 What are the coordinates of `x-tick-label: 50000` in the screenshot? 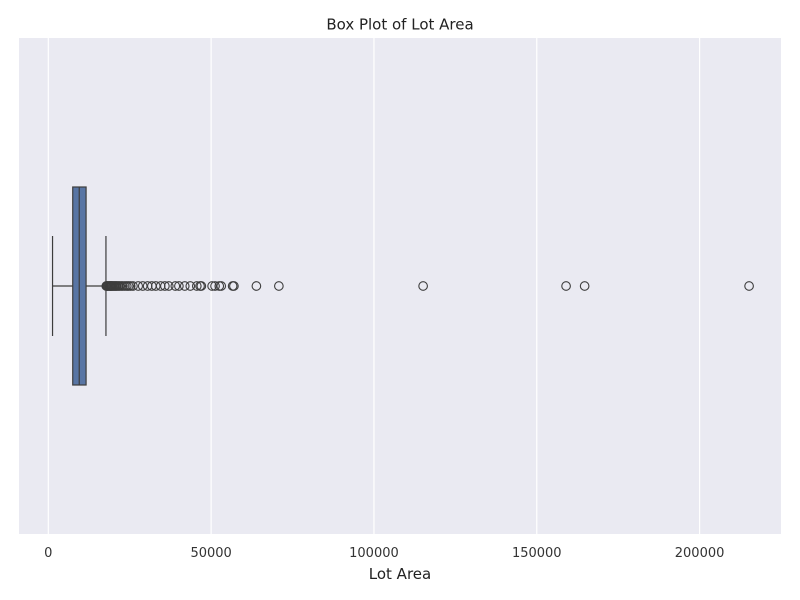 It's located at (210, 553).